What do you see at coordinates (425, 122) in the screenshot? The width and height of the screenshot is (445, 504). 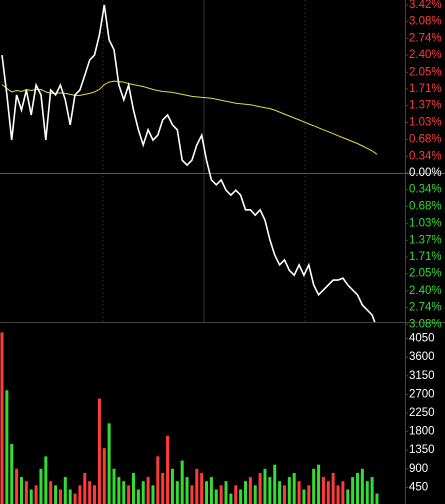 I see `y-tick-label: 1.03%` at bounding box center [425, 122].